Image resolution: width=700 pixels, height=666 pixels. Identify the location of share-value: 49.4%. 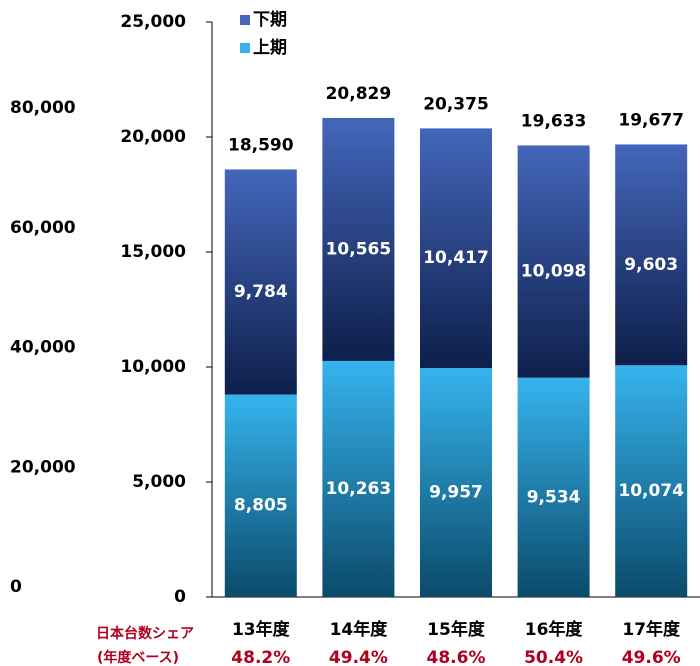
(358, 657).